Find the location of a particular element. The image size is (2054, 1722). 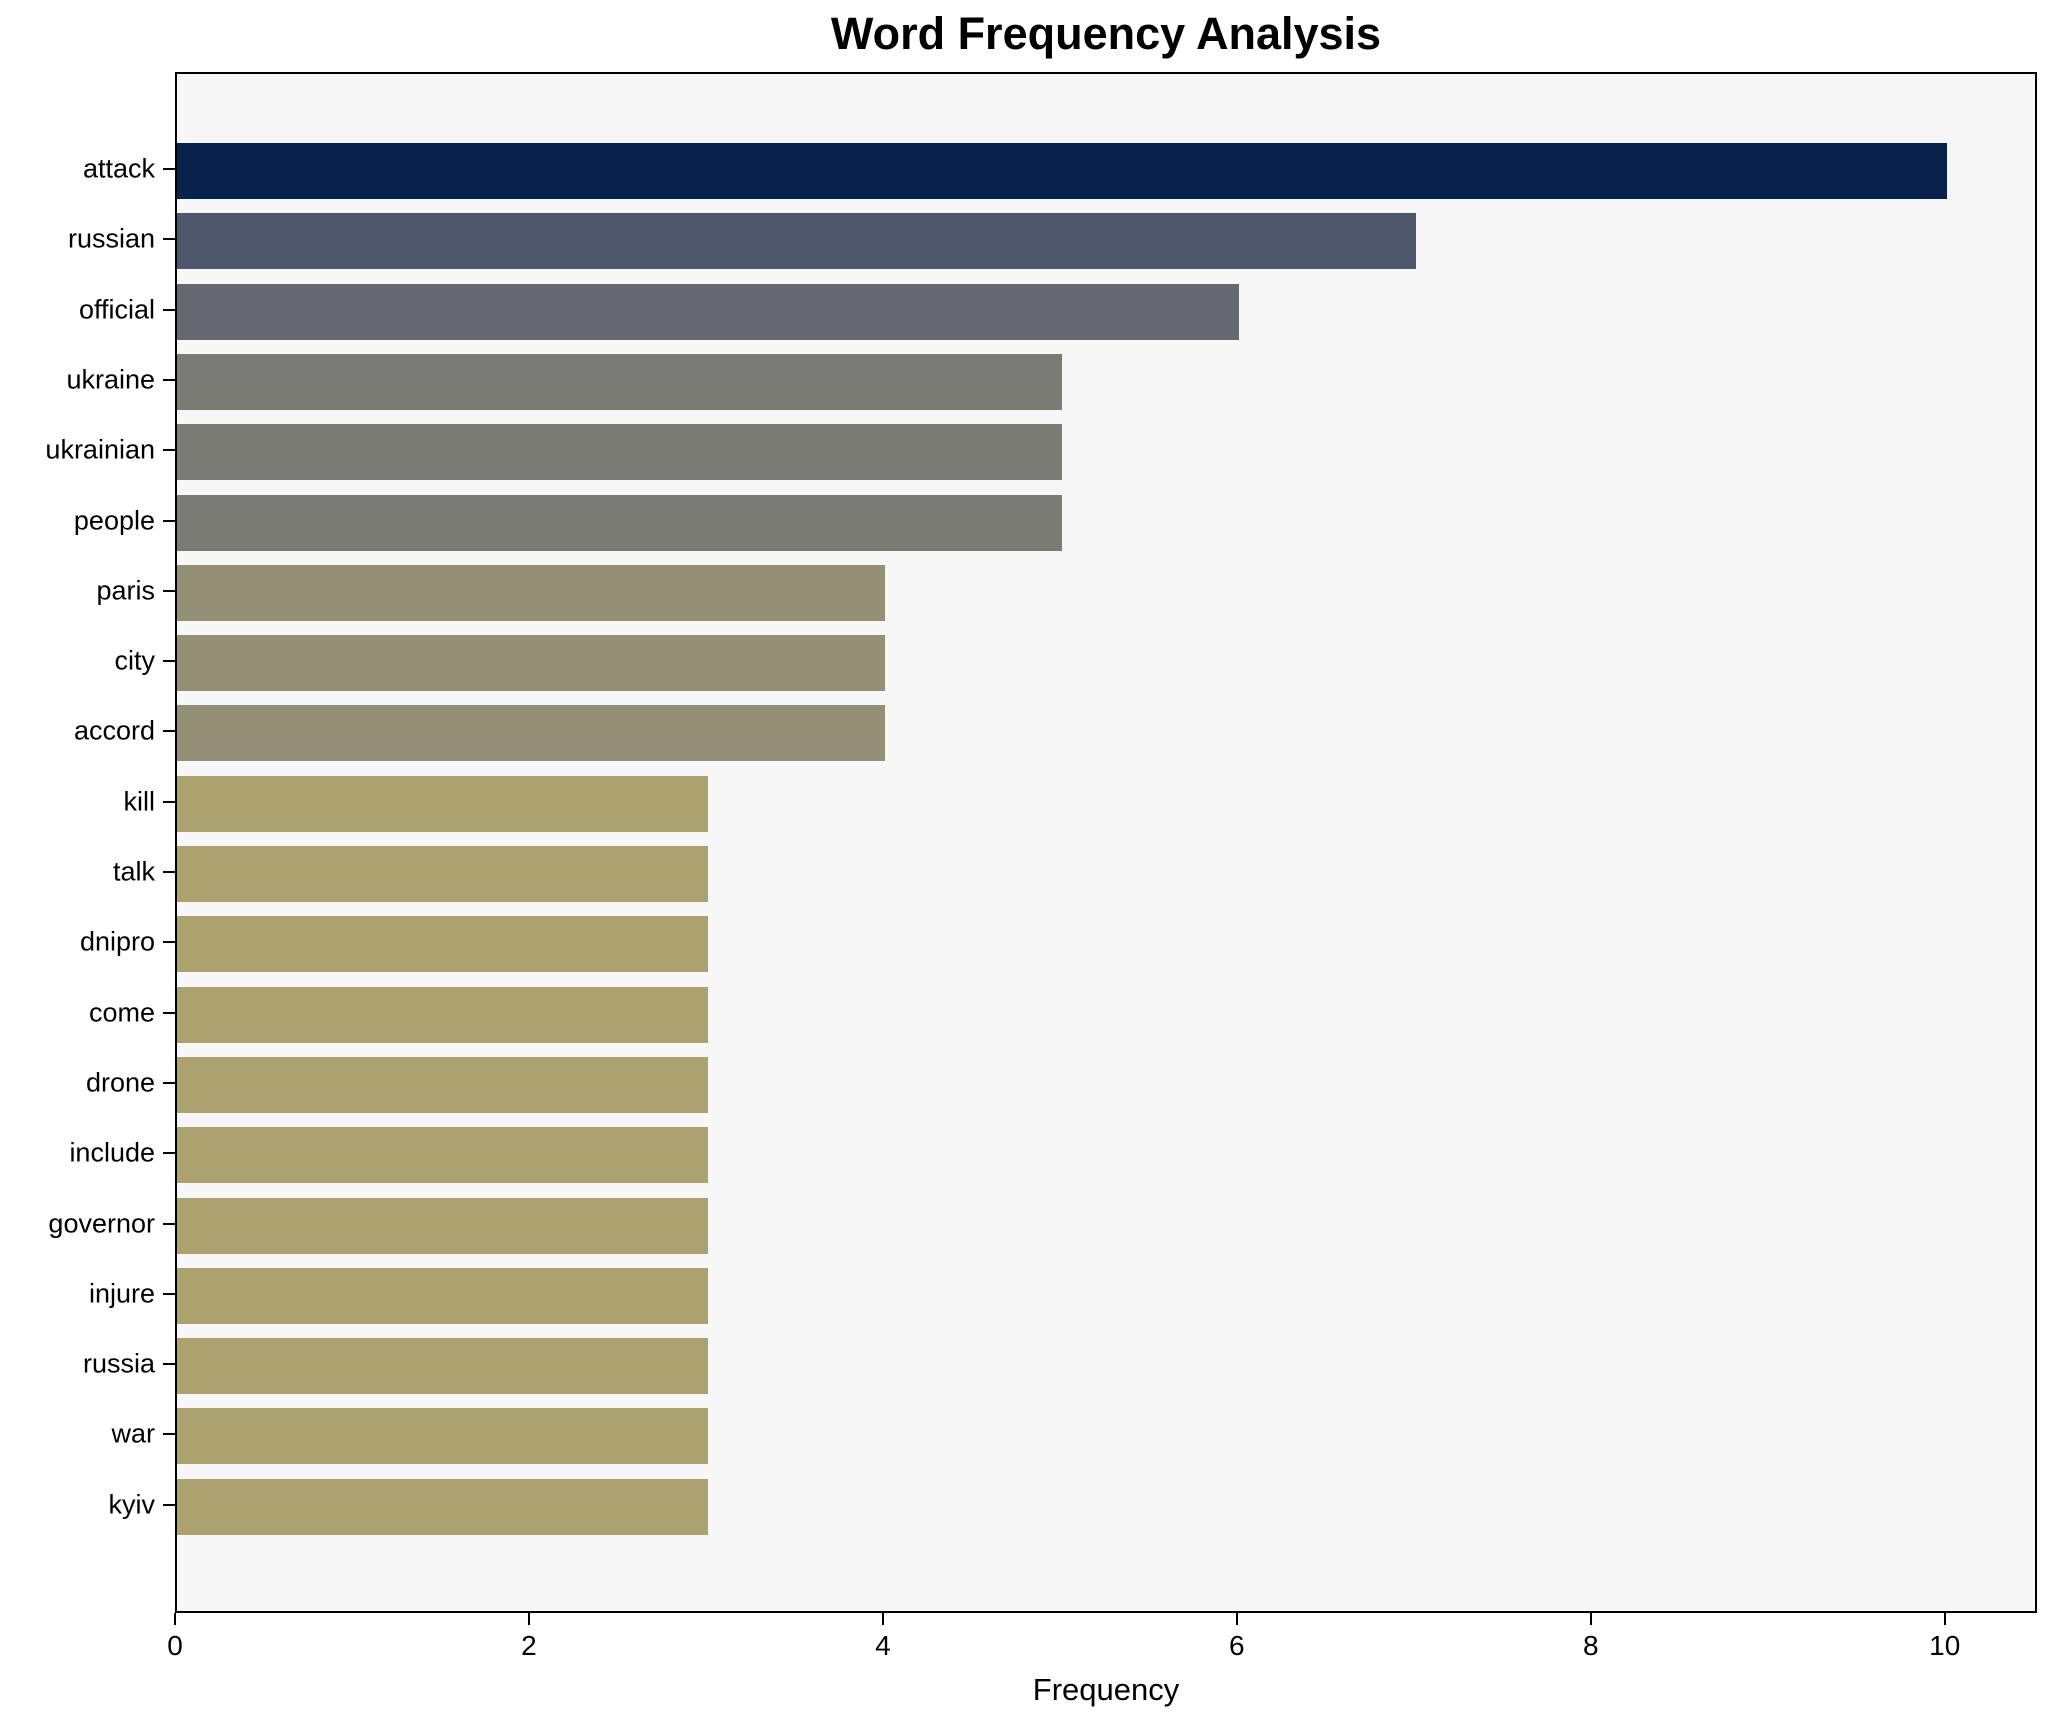

y-tick-label-paris: paris is located at coordinates (125, 590).